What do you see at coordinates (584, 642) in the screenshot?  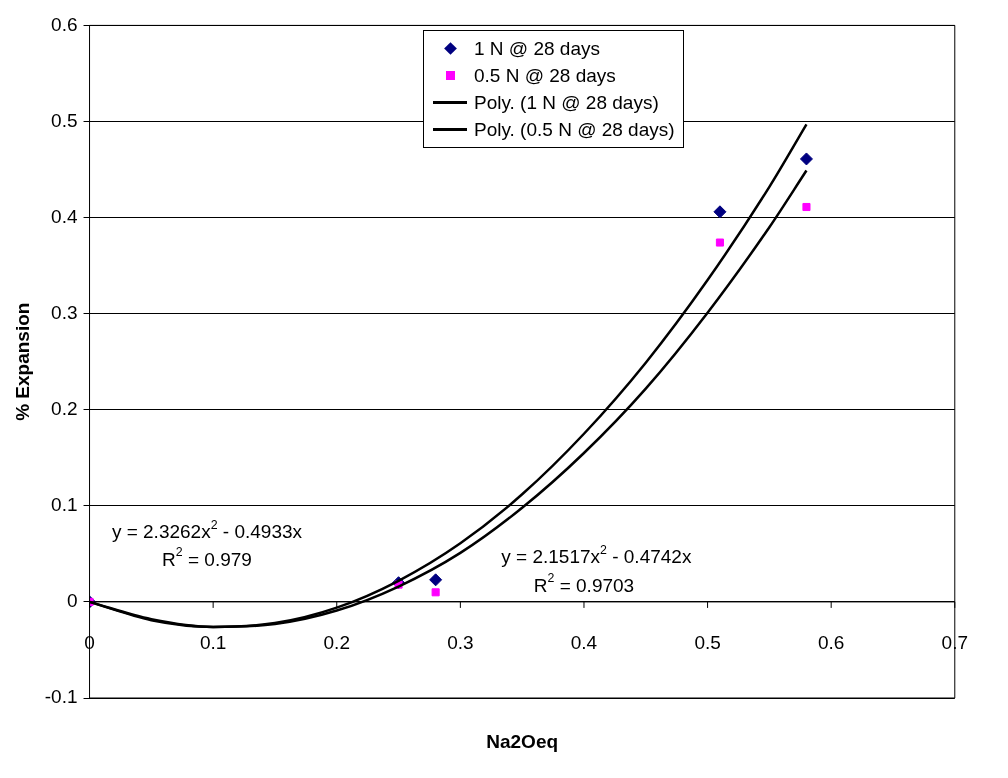 I see `x-tick-label: 0.4` at bounding box center [584, 642].